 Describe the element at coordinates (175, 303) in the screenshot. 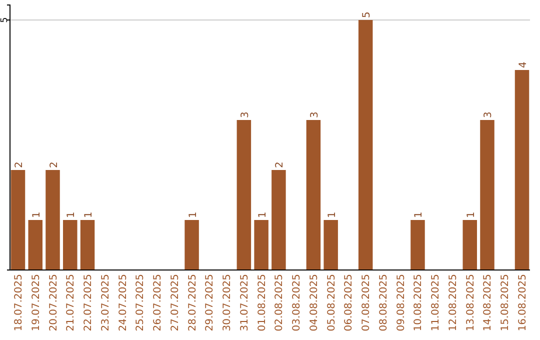

I see `x-tick-label: 27.07.2025` at that location.